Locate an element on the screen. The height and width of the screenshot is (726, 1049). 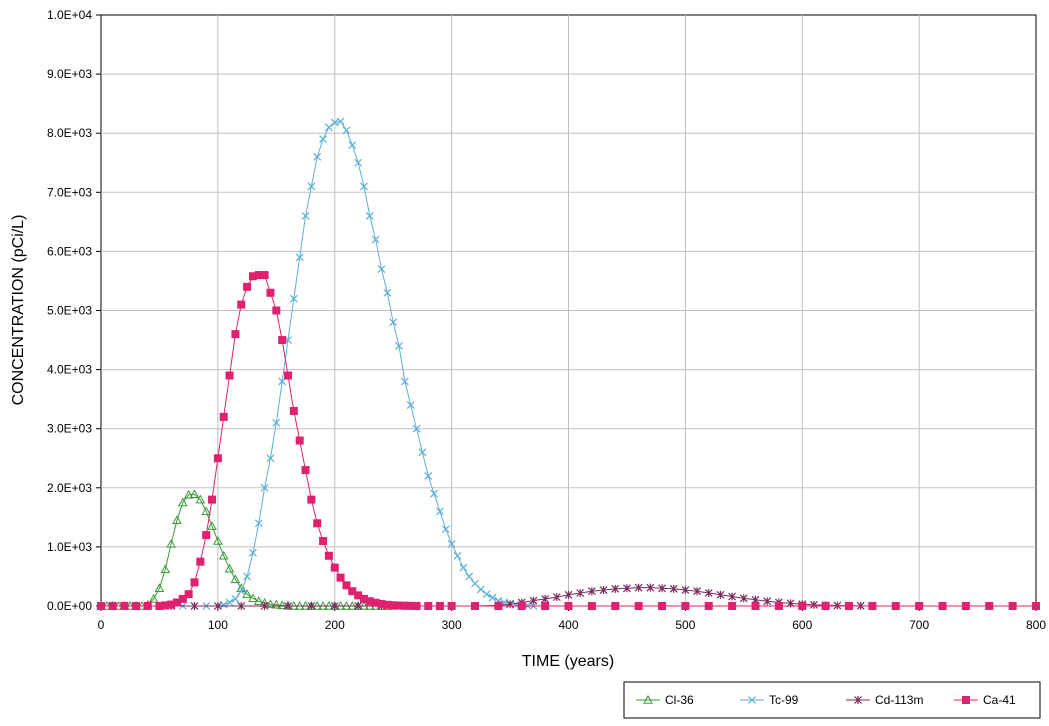
legend-item-cd-113m: Cd-113m is located at coordinates (884, 700).